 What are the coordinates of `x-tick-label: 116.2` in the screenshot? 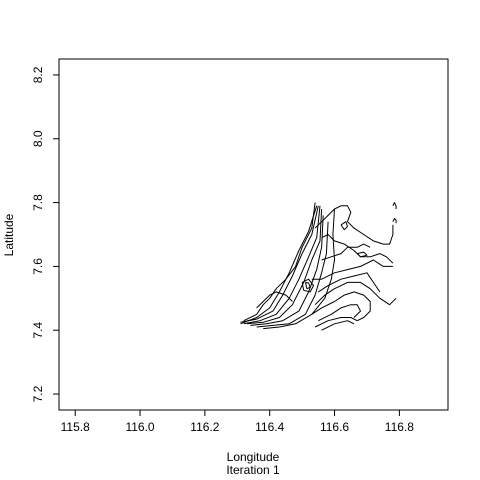 It's located at (204, 427).